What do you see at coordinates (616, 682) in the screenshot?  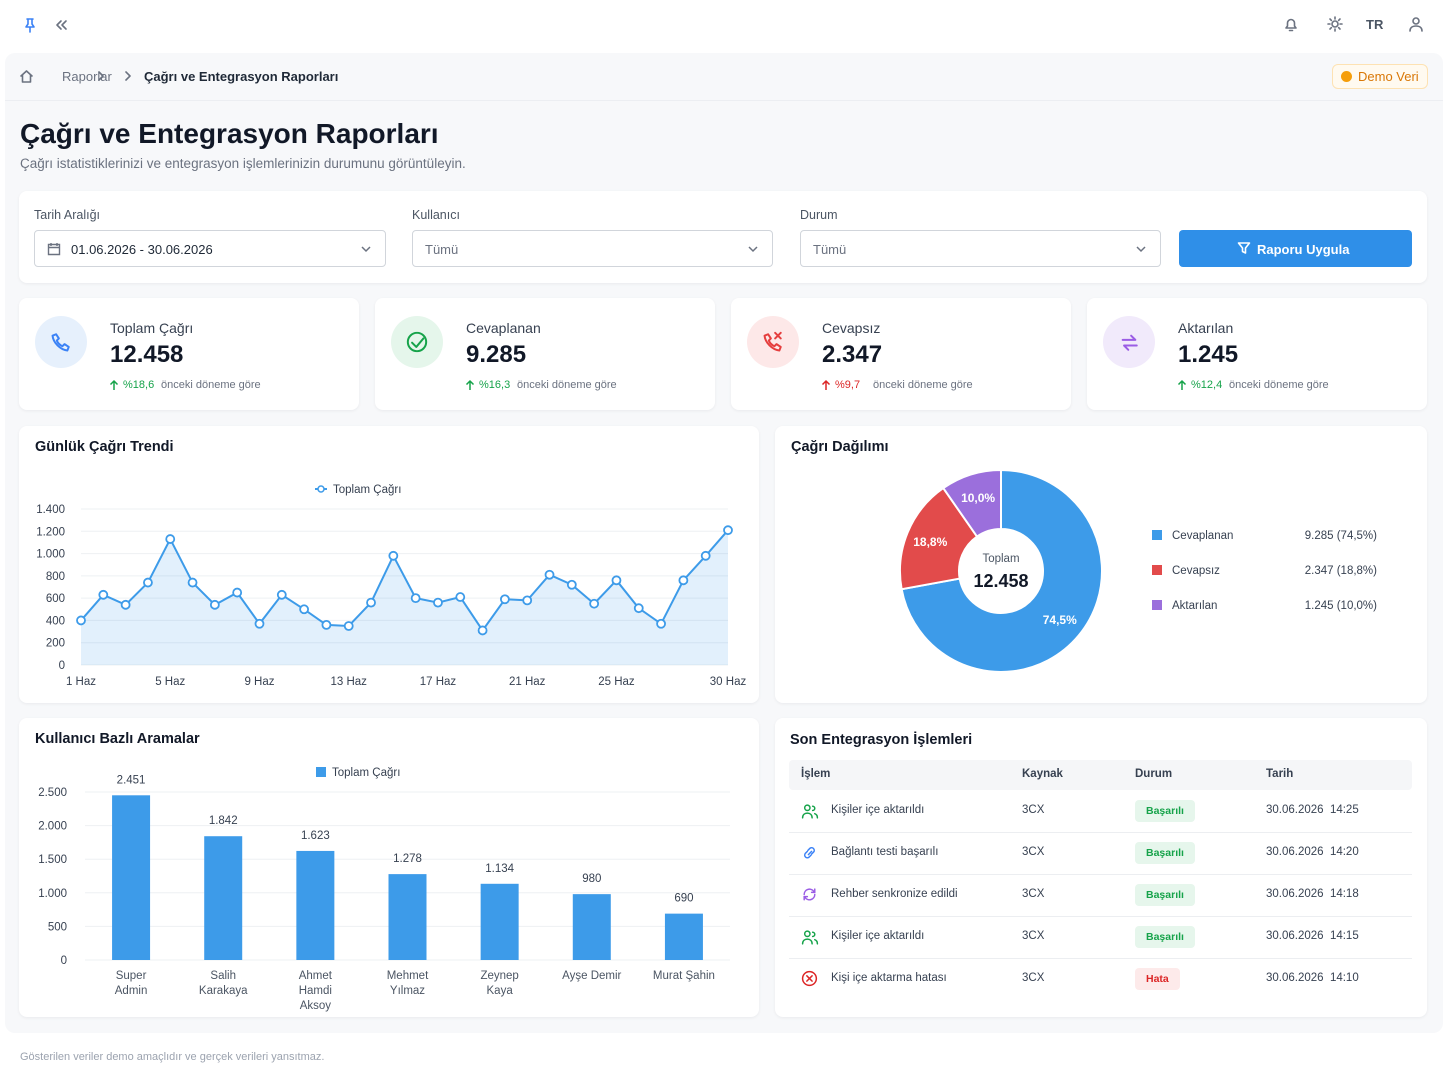 I see `x-tick-label: 25 Haz` at bounding box center [616, 682].